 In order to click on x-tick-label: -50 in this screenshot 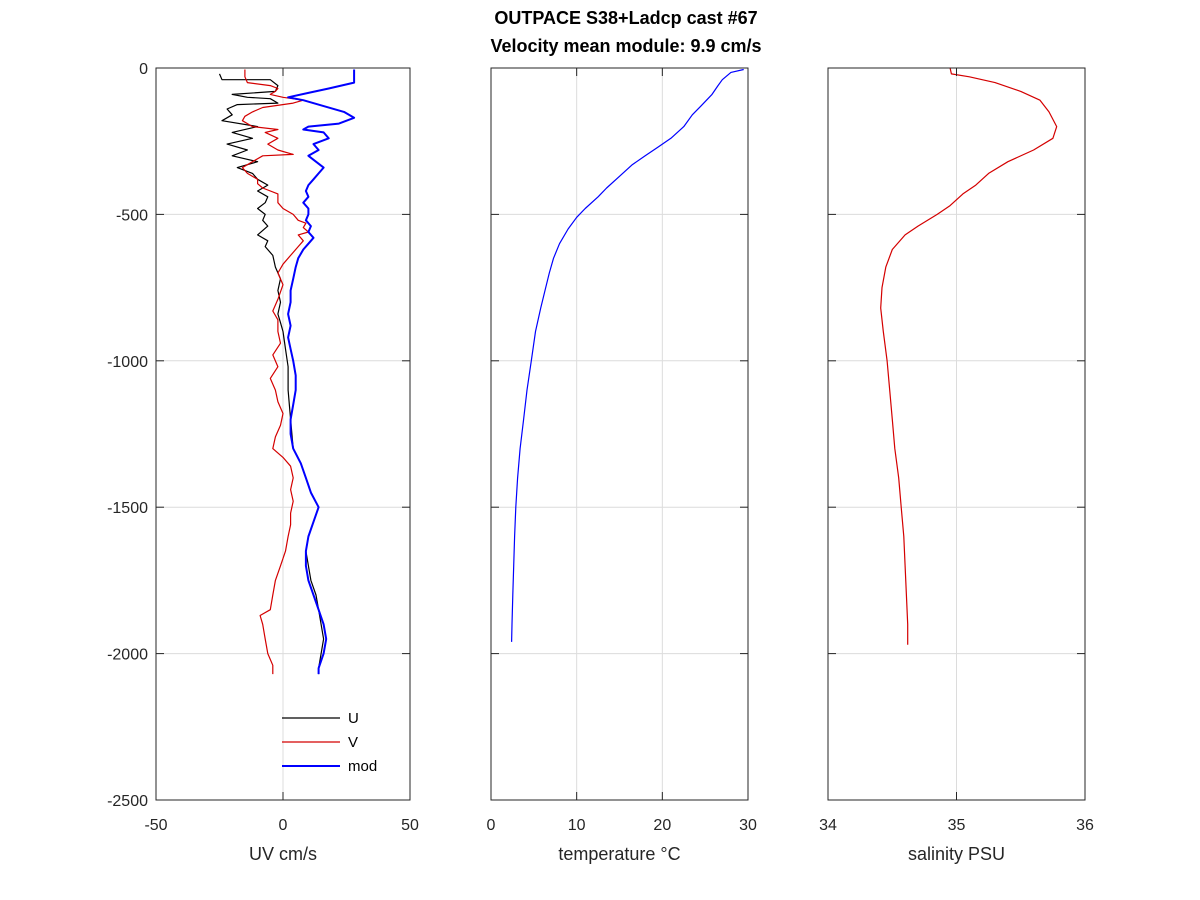, I will do `click(155, 825)`.